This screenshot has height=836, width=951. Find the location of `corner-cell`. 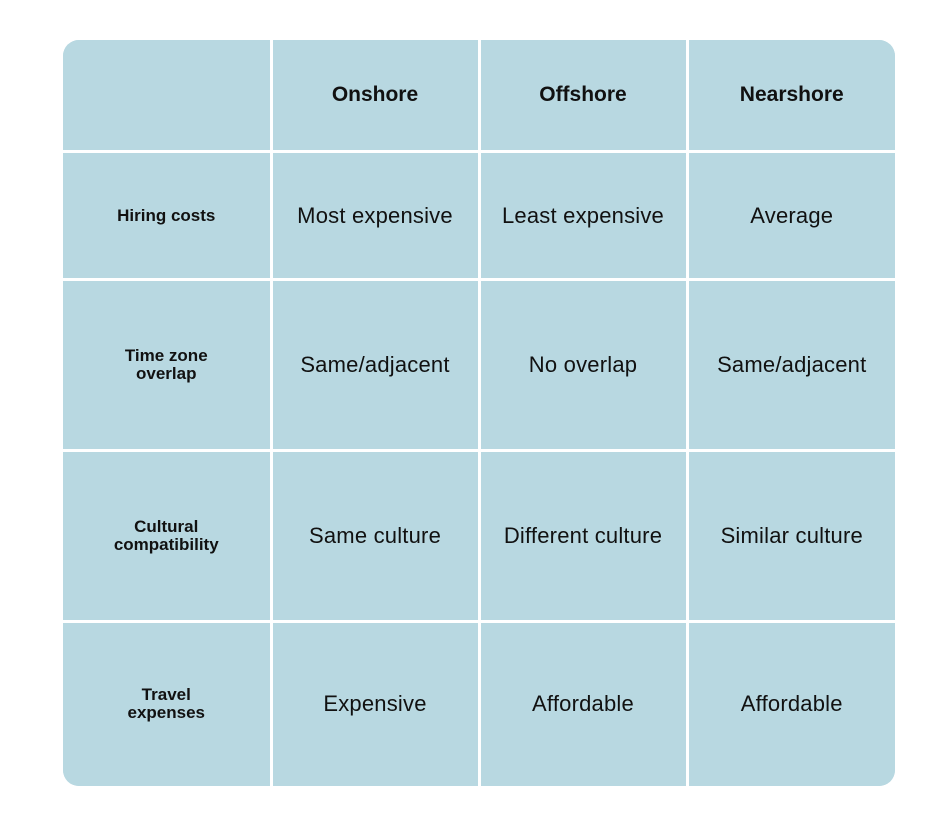

corner-cell is located at coordinates (168, 97).